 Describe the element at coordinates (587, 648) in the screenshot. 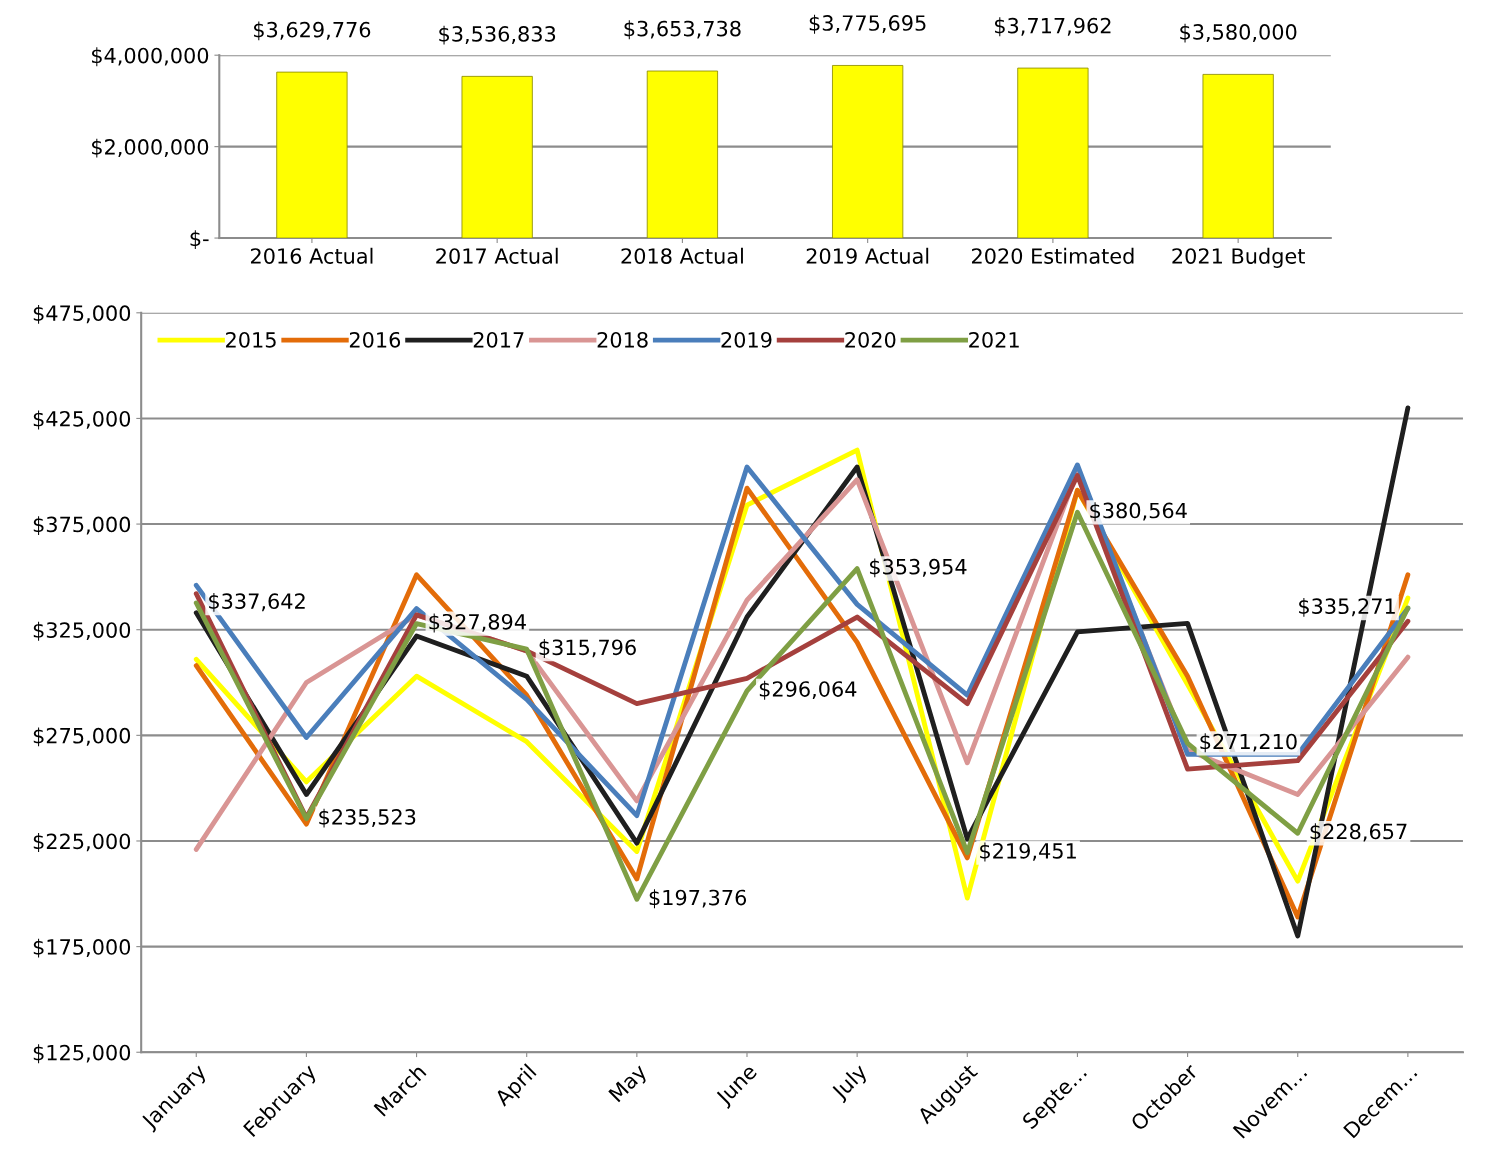

I see `data-label: $315,796` at that location.